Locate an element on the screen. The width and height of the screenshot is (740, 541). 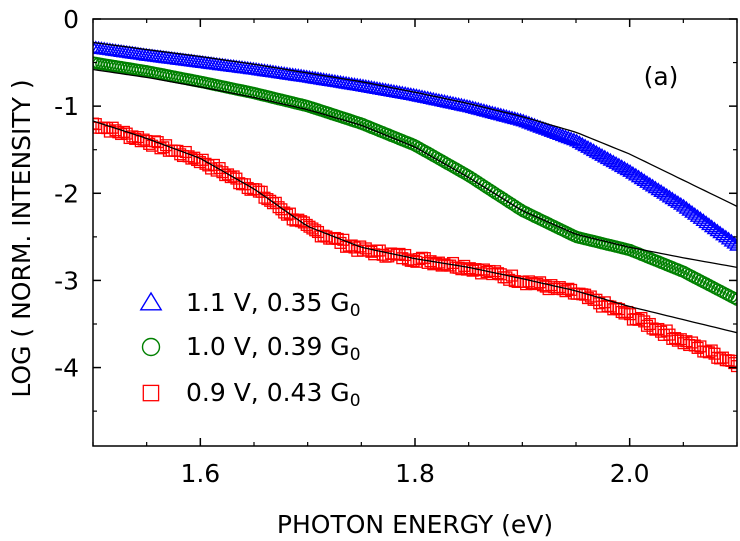
legend-label-square: 0.9 V, 0.43 G0 is located at coordinates (273, 394).